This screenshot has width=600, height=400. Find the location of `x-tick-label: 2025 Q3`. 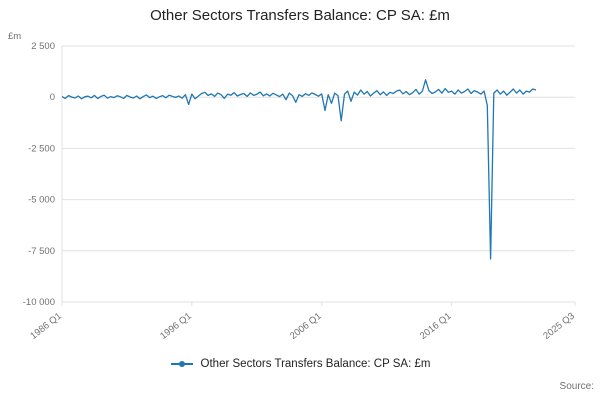

x-tick-label: 2025 Q3 is located at coordinates (558, 326).